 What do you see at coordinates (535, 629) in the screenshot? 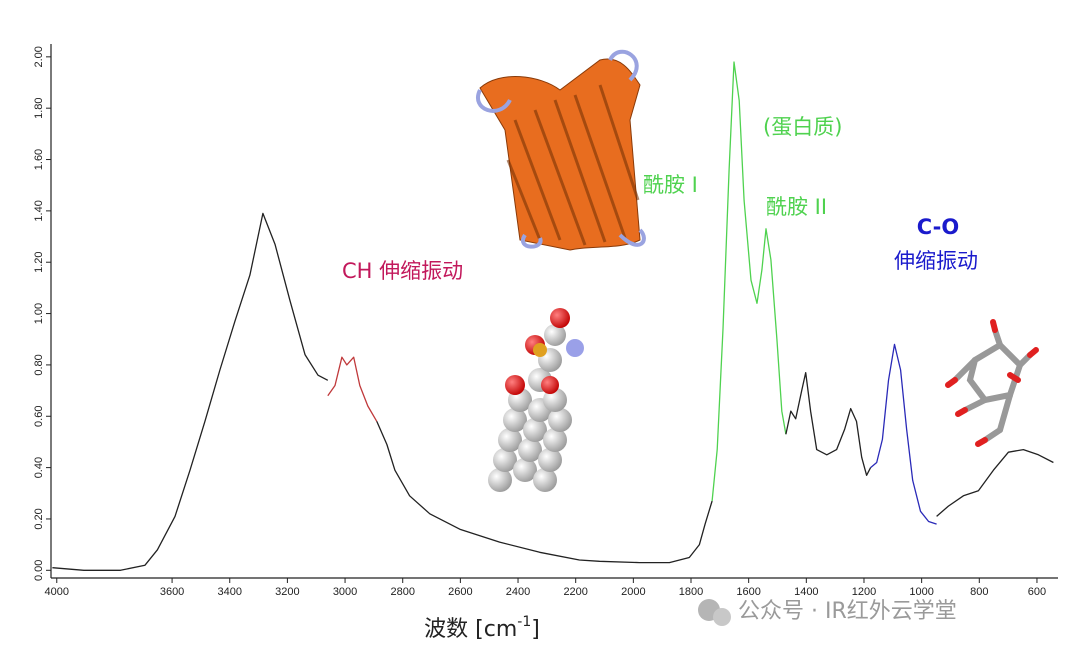
I see `x-axis-label-end: ]` at bounding box center [535, 629].